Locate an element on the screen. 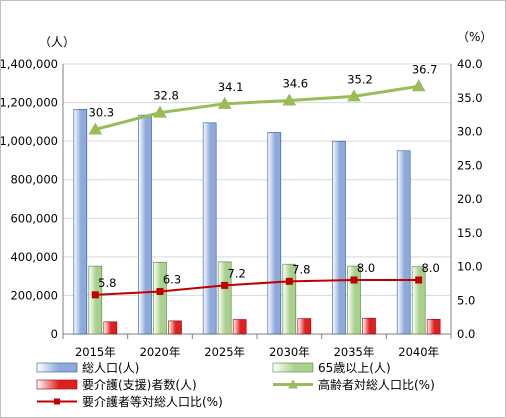 The width and height of the screenshot is (506, 418). legend-entry-label: 65歳以上(人) is located at coordinates (354, 368).